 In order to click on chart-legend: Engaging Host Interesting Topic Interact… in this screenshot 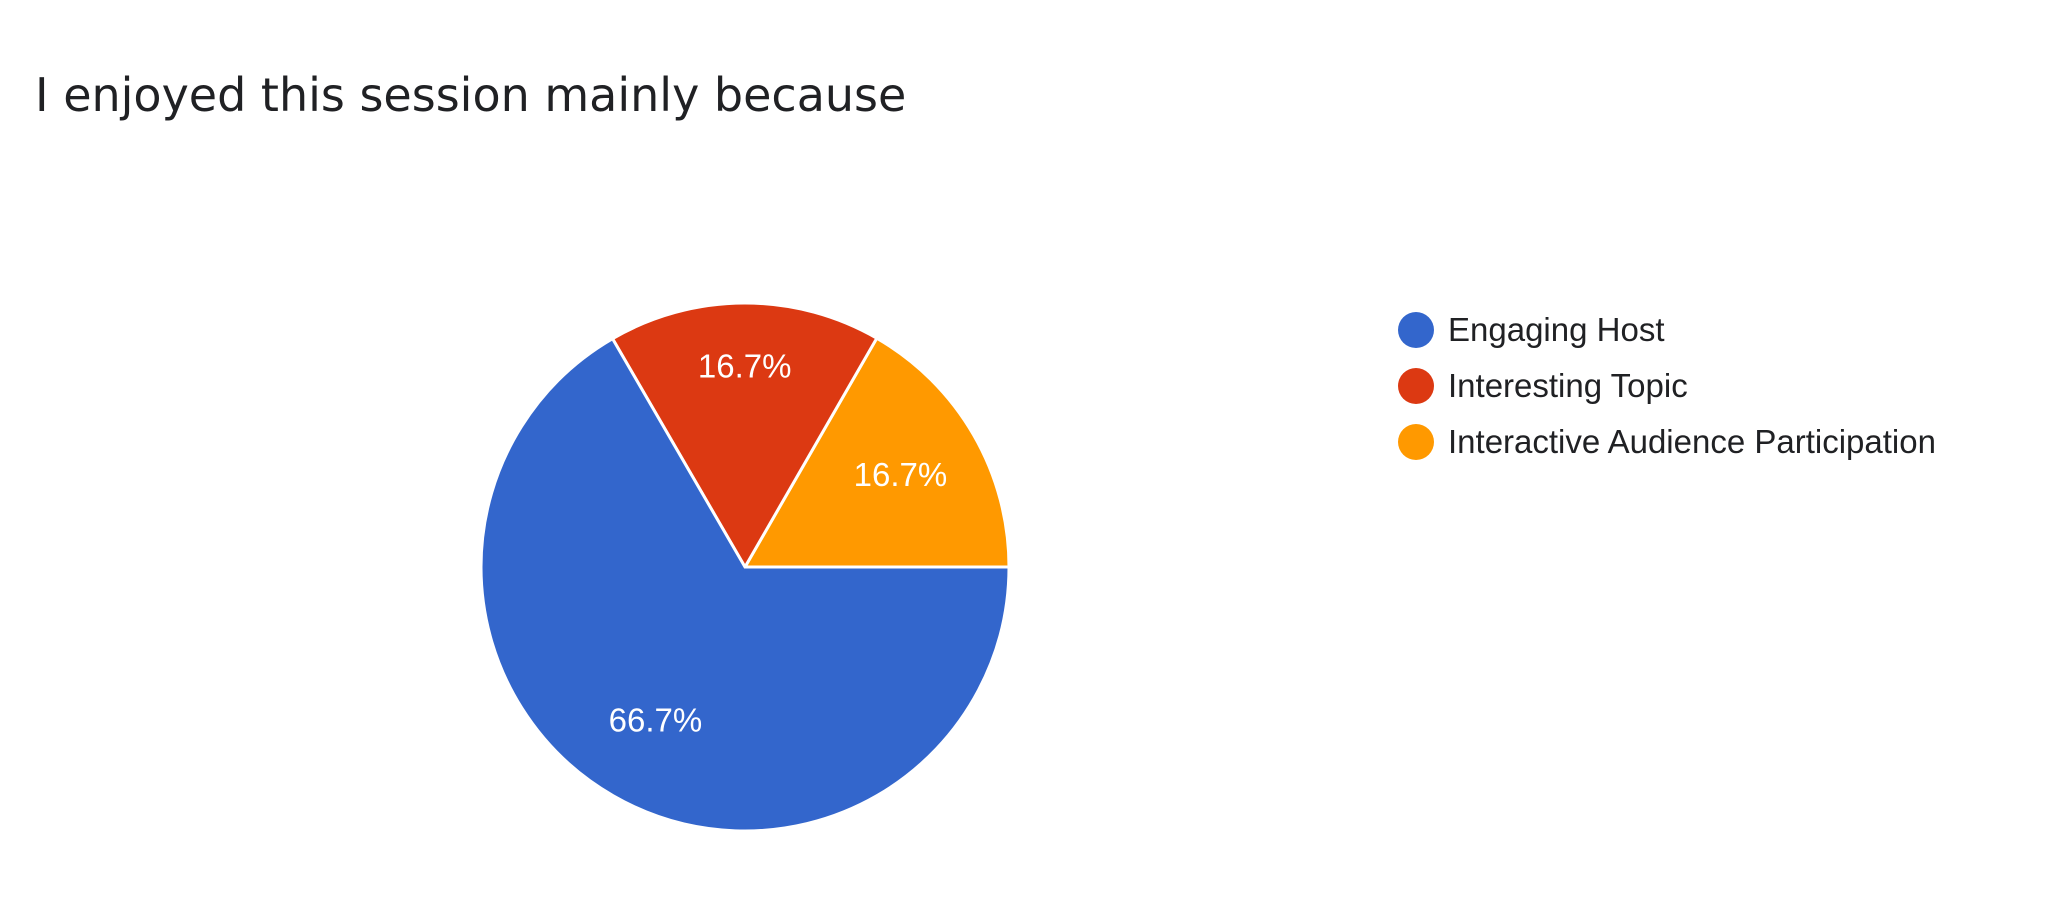, I will do `click(1667, 386)`.